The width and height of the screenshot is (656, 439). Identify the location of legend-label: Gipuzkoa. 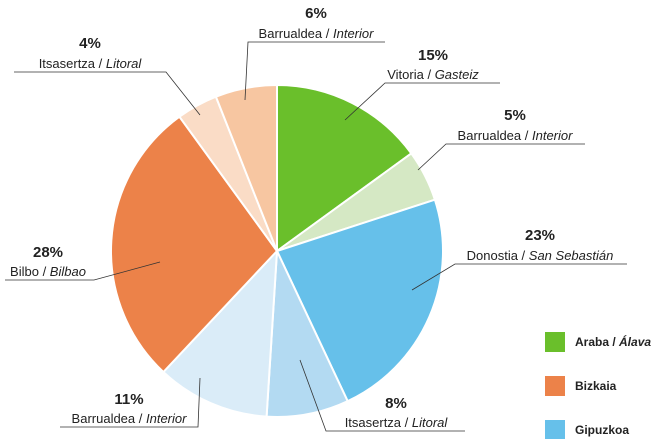
(602, 430).